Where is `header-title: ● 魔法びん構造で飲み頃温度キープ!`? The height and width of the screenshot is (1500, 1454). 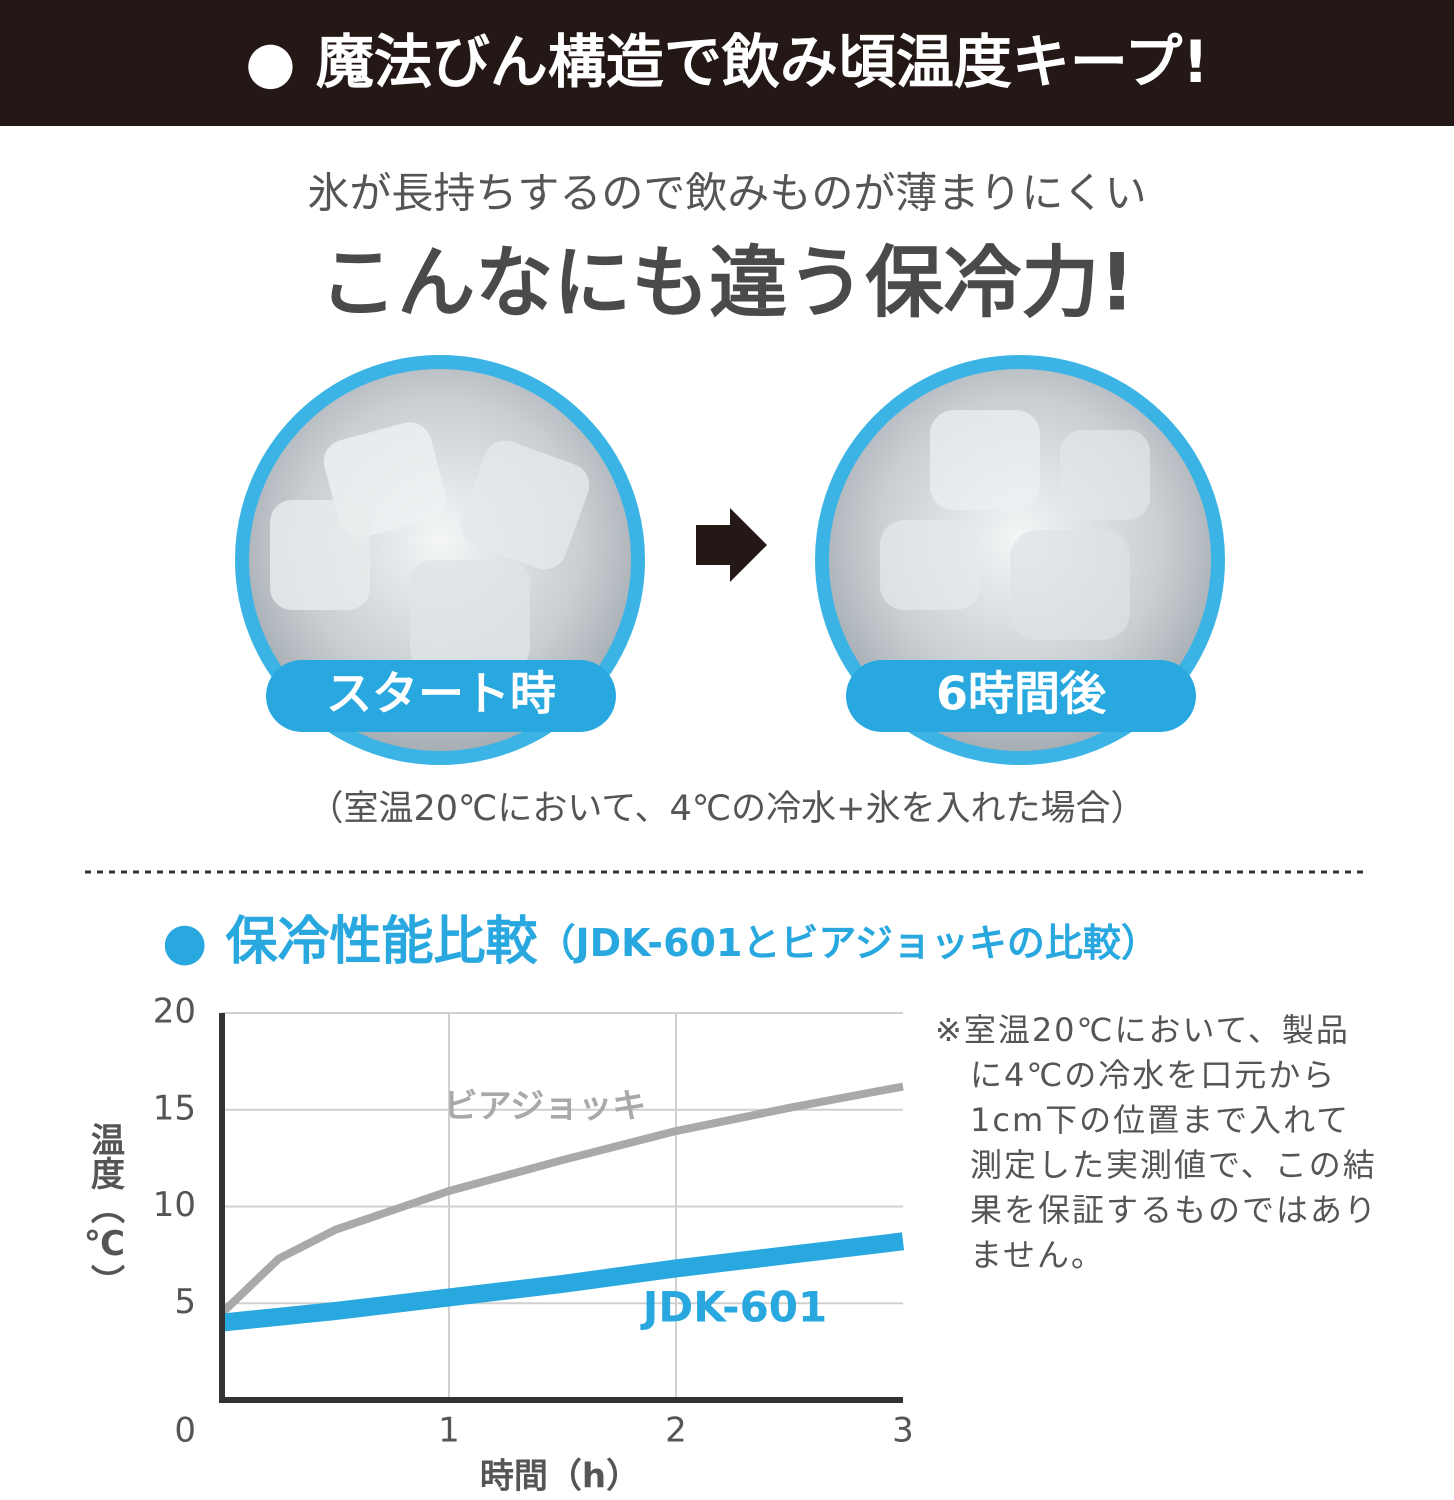 header-title: ● 魔法びん構造で飲み頃温度キープ! is located at coordinates (727, 62).